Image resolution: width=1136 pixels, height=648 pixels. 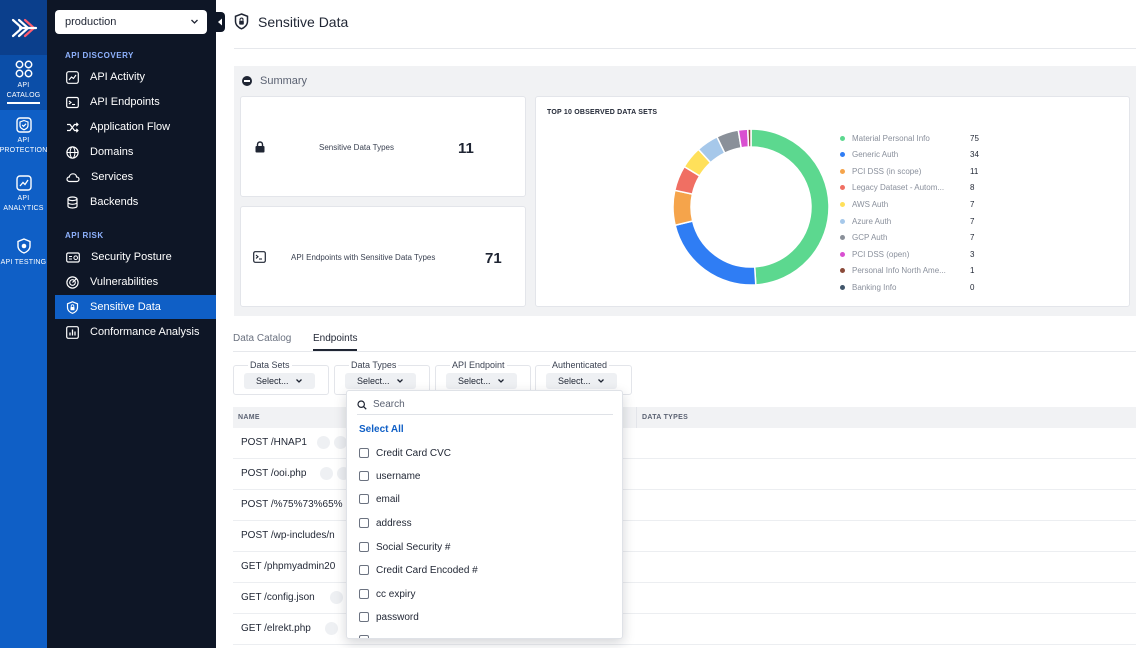 What do you see at coordinates (135, 202) in the screenshot?
I see `sidebar-item-backends: Backends` at bounding box center [135, 202].